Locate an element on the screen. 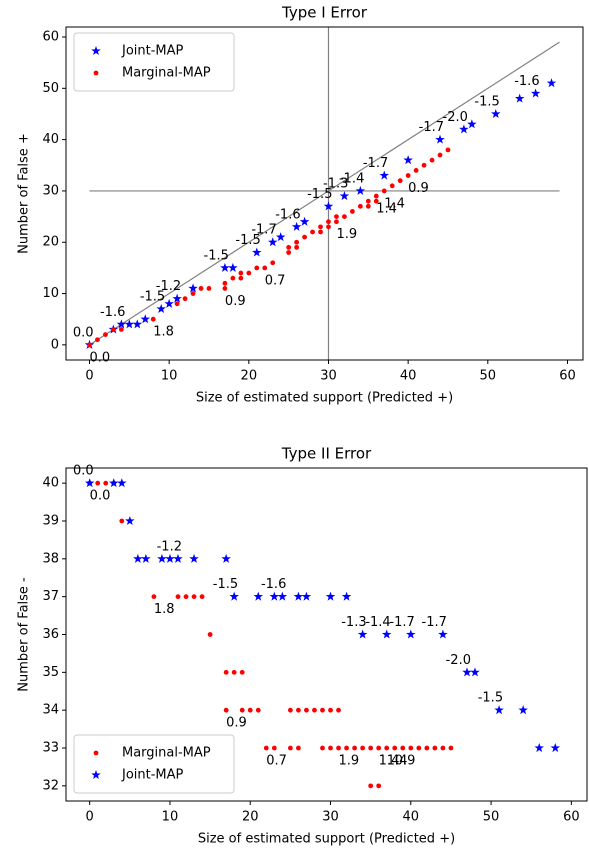 The width and height of the screenshot is (589, 853). y-tick-label: 30 is located at coordinates (50, 190).